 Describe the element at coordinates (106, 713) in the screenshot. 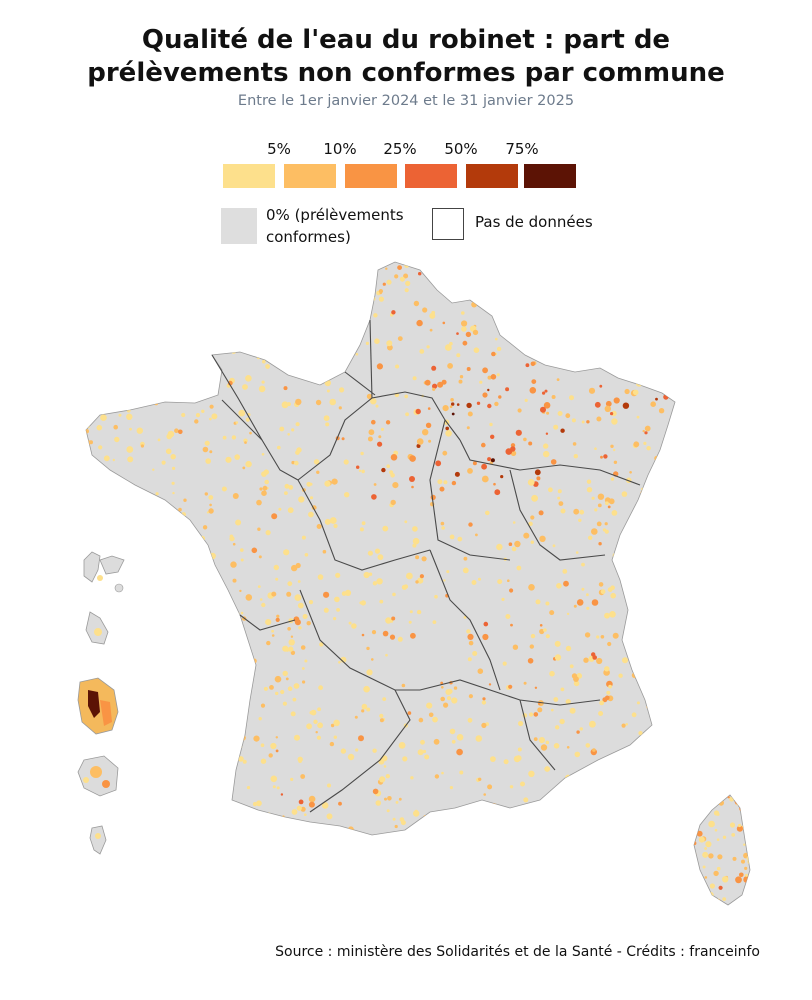

I see `guyane-mid-area` at that location.